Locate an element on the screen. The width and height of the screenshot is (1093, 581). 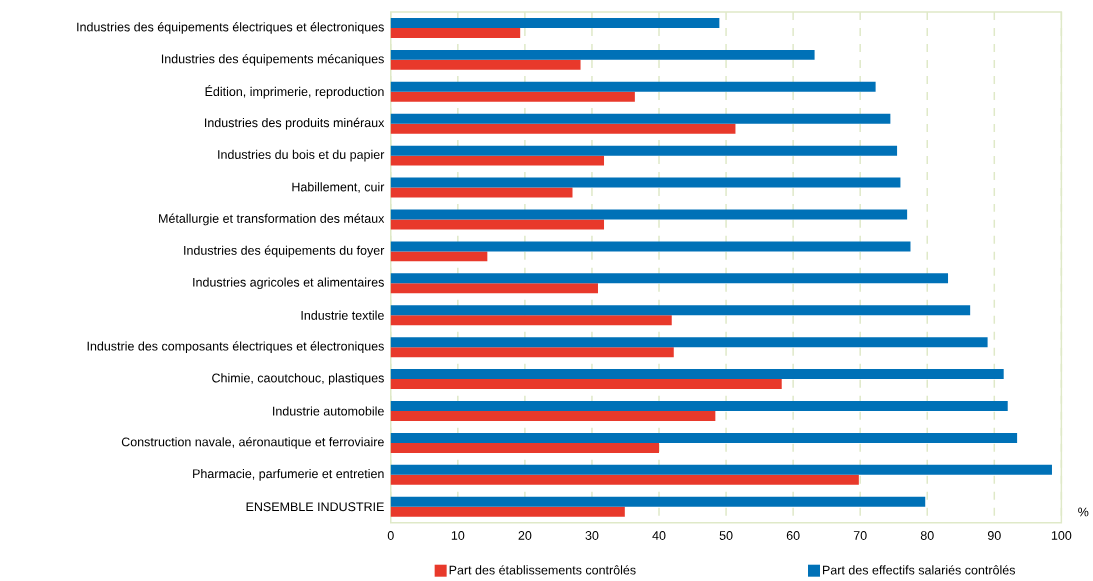
x-tick-label: 50 is located at coordinates (726, 536).